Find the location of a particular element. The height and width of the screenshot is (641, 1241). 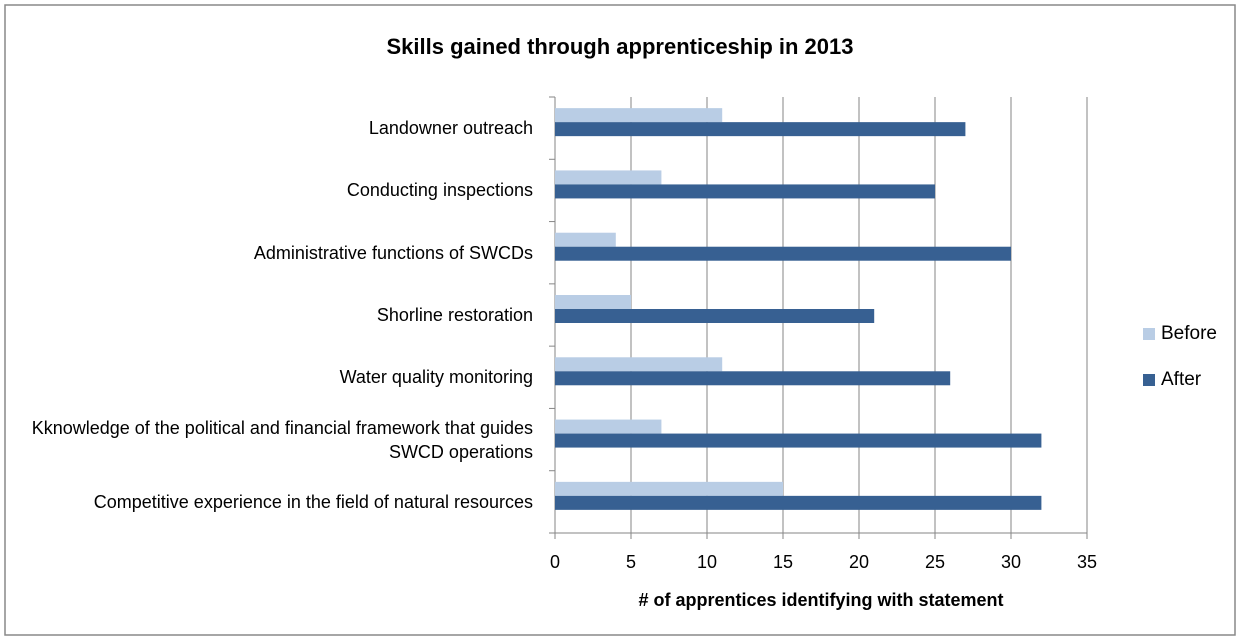

y-tick-label: Water quality monitoring is located at coordinates (436, 377).